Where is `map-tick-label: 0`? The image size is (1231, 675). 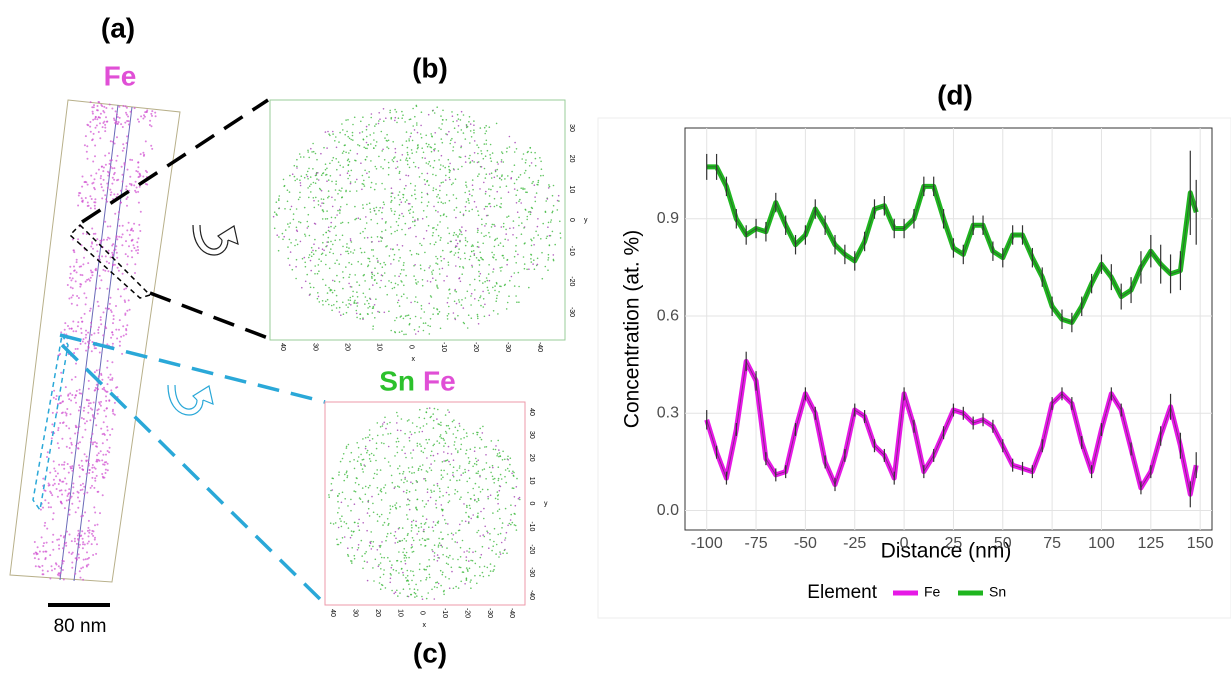
map-tick-label: 0 is located at coordinates (571, 220).